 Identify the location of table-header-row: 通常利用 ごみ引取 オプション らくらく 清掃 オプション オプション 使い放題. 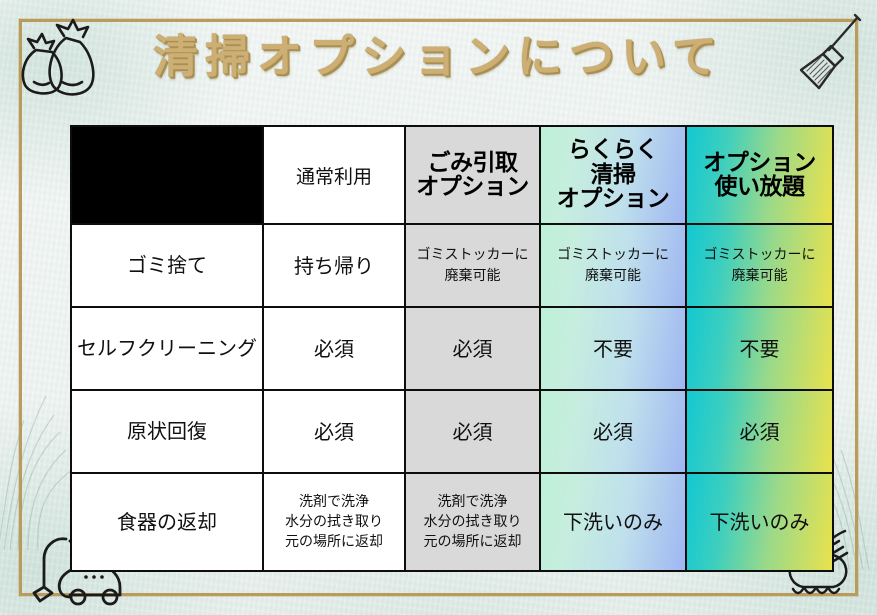
(452, 175).